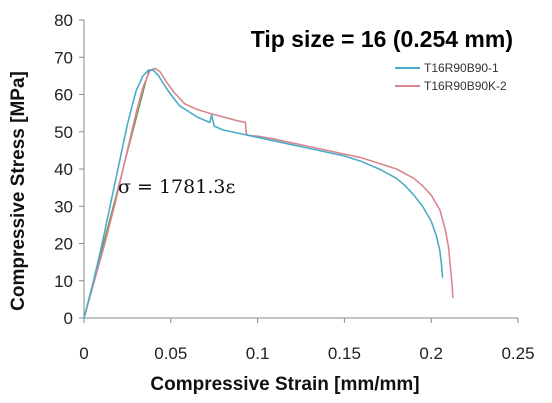  I want to click on y-tick-label: 80, so click(63, 20).